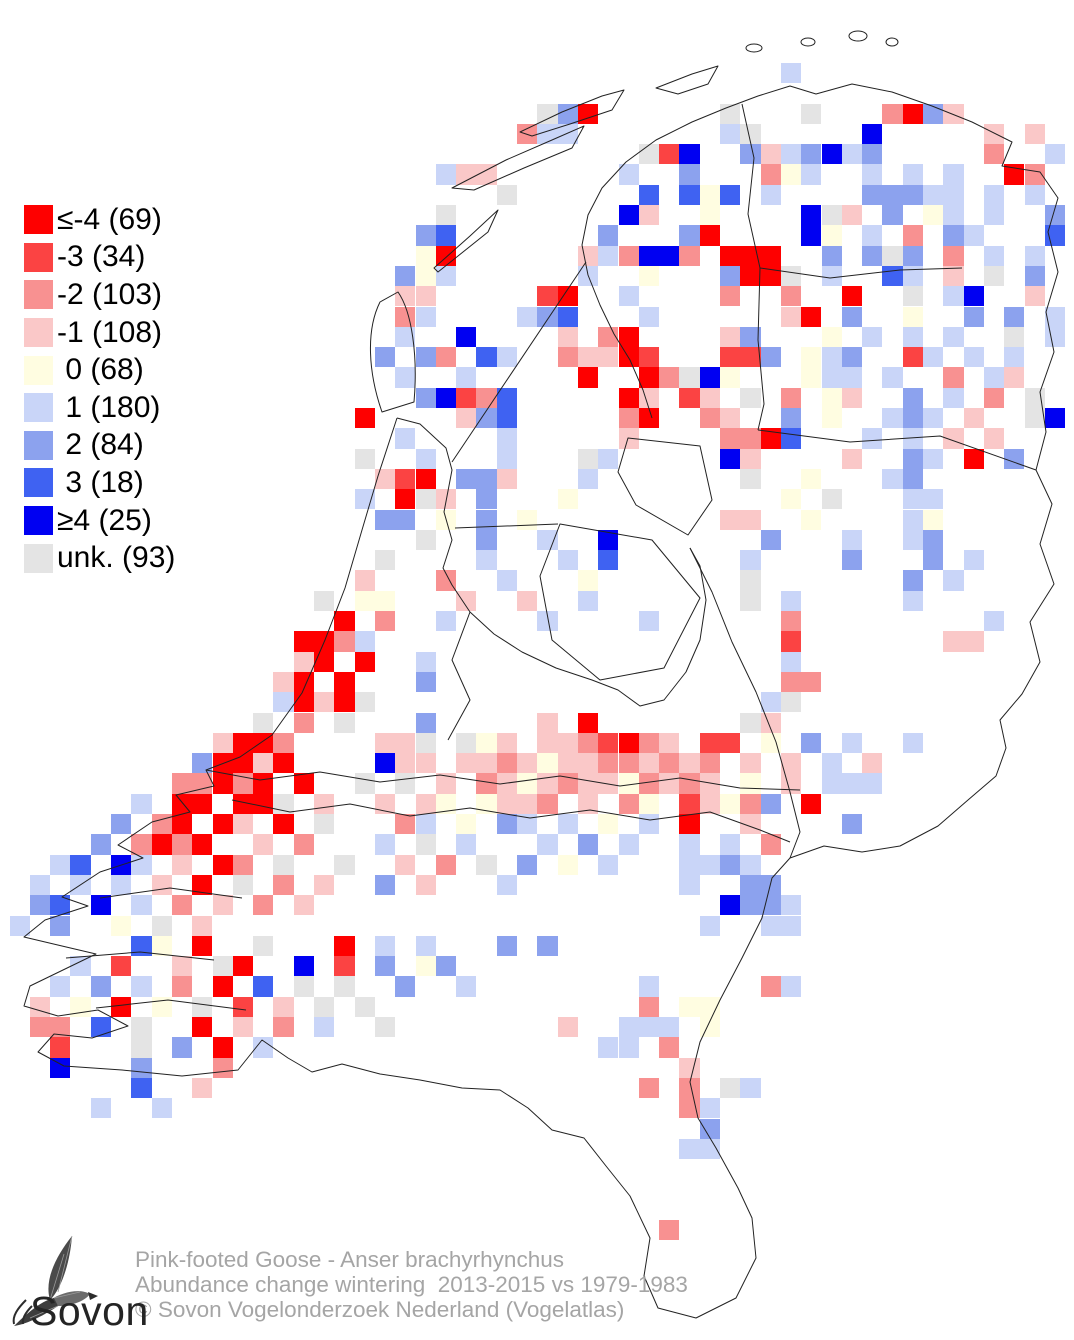 This screenshot has height=1340, width=1074. What do you see at coordinates (100, 370) in the screenshot?
I see `legend-label: 0 (68)` at bounding box center [100, 370].